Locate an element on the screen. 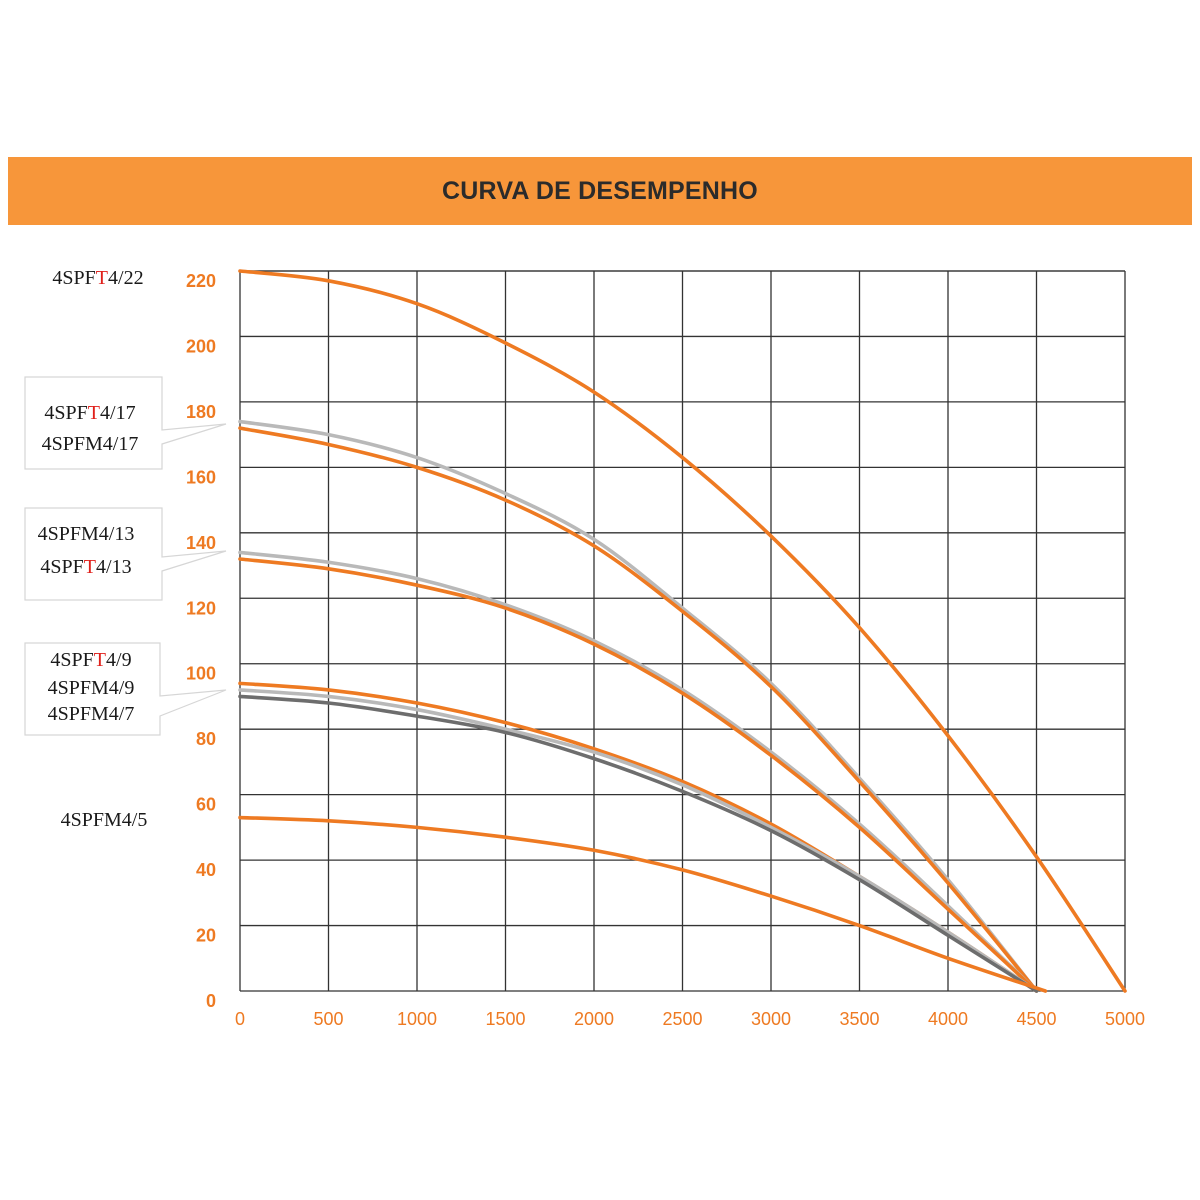 Image resolution: width=1200 pixels, height=1200 pixels. y-tick-label: 120 is located at coordinates (201, 608).